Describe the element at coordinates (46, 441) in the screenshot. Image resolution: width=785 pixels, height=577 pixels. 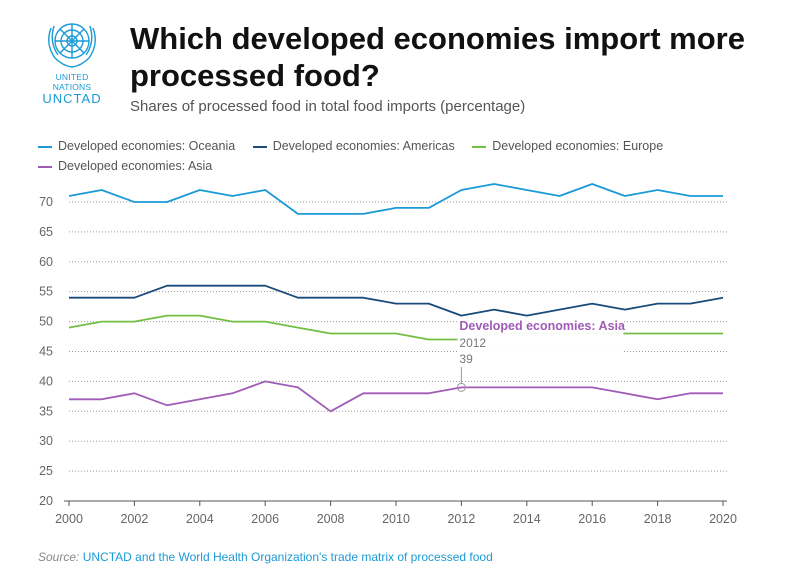
I see `y-tick-label-30: 30` at that location.